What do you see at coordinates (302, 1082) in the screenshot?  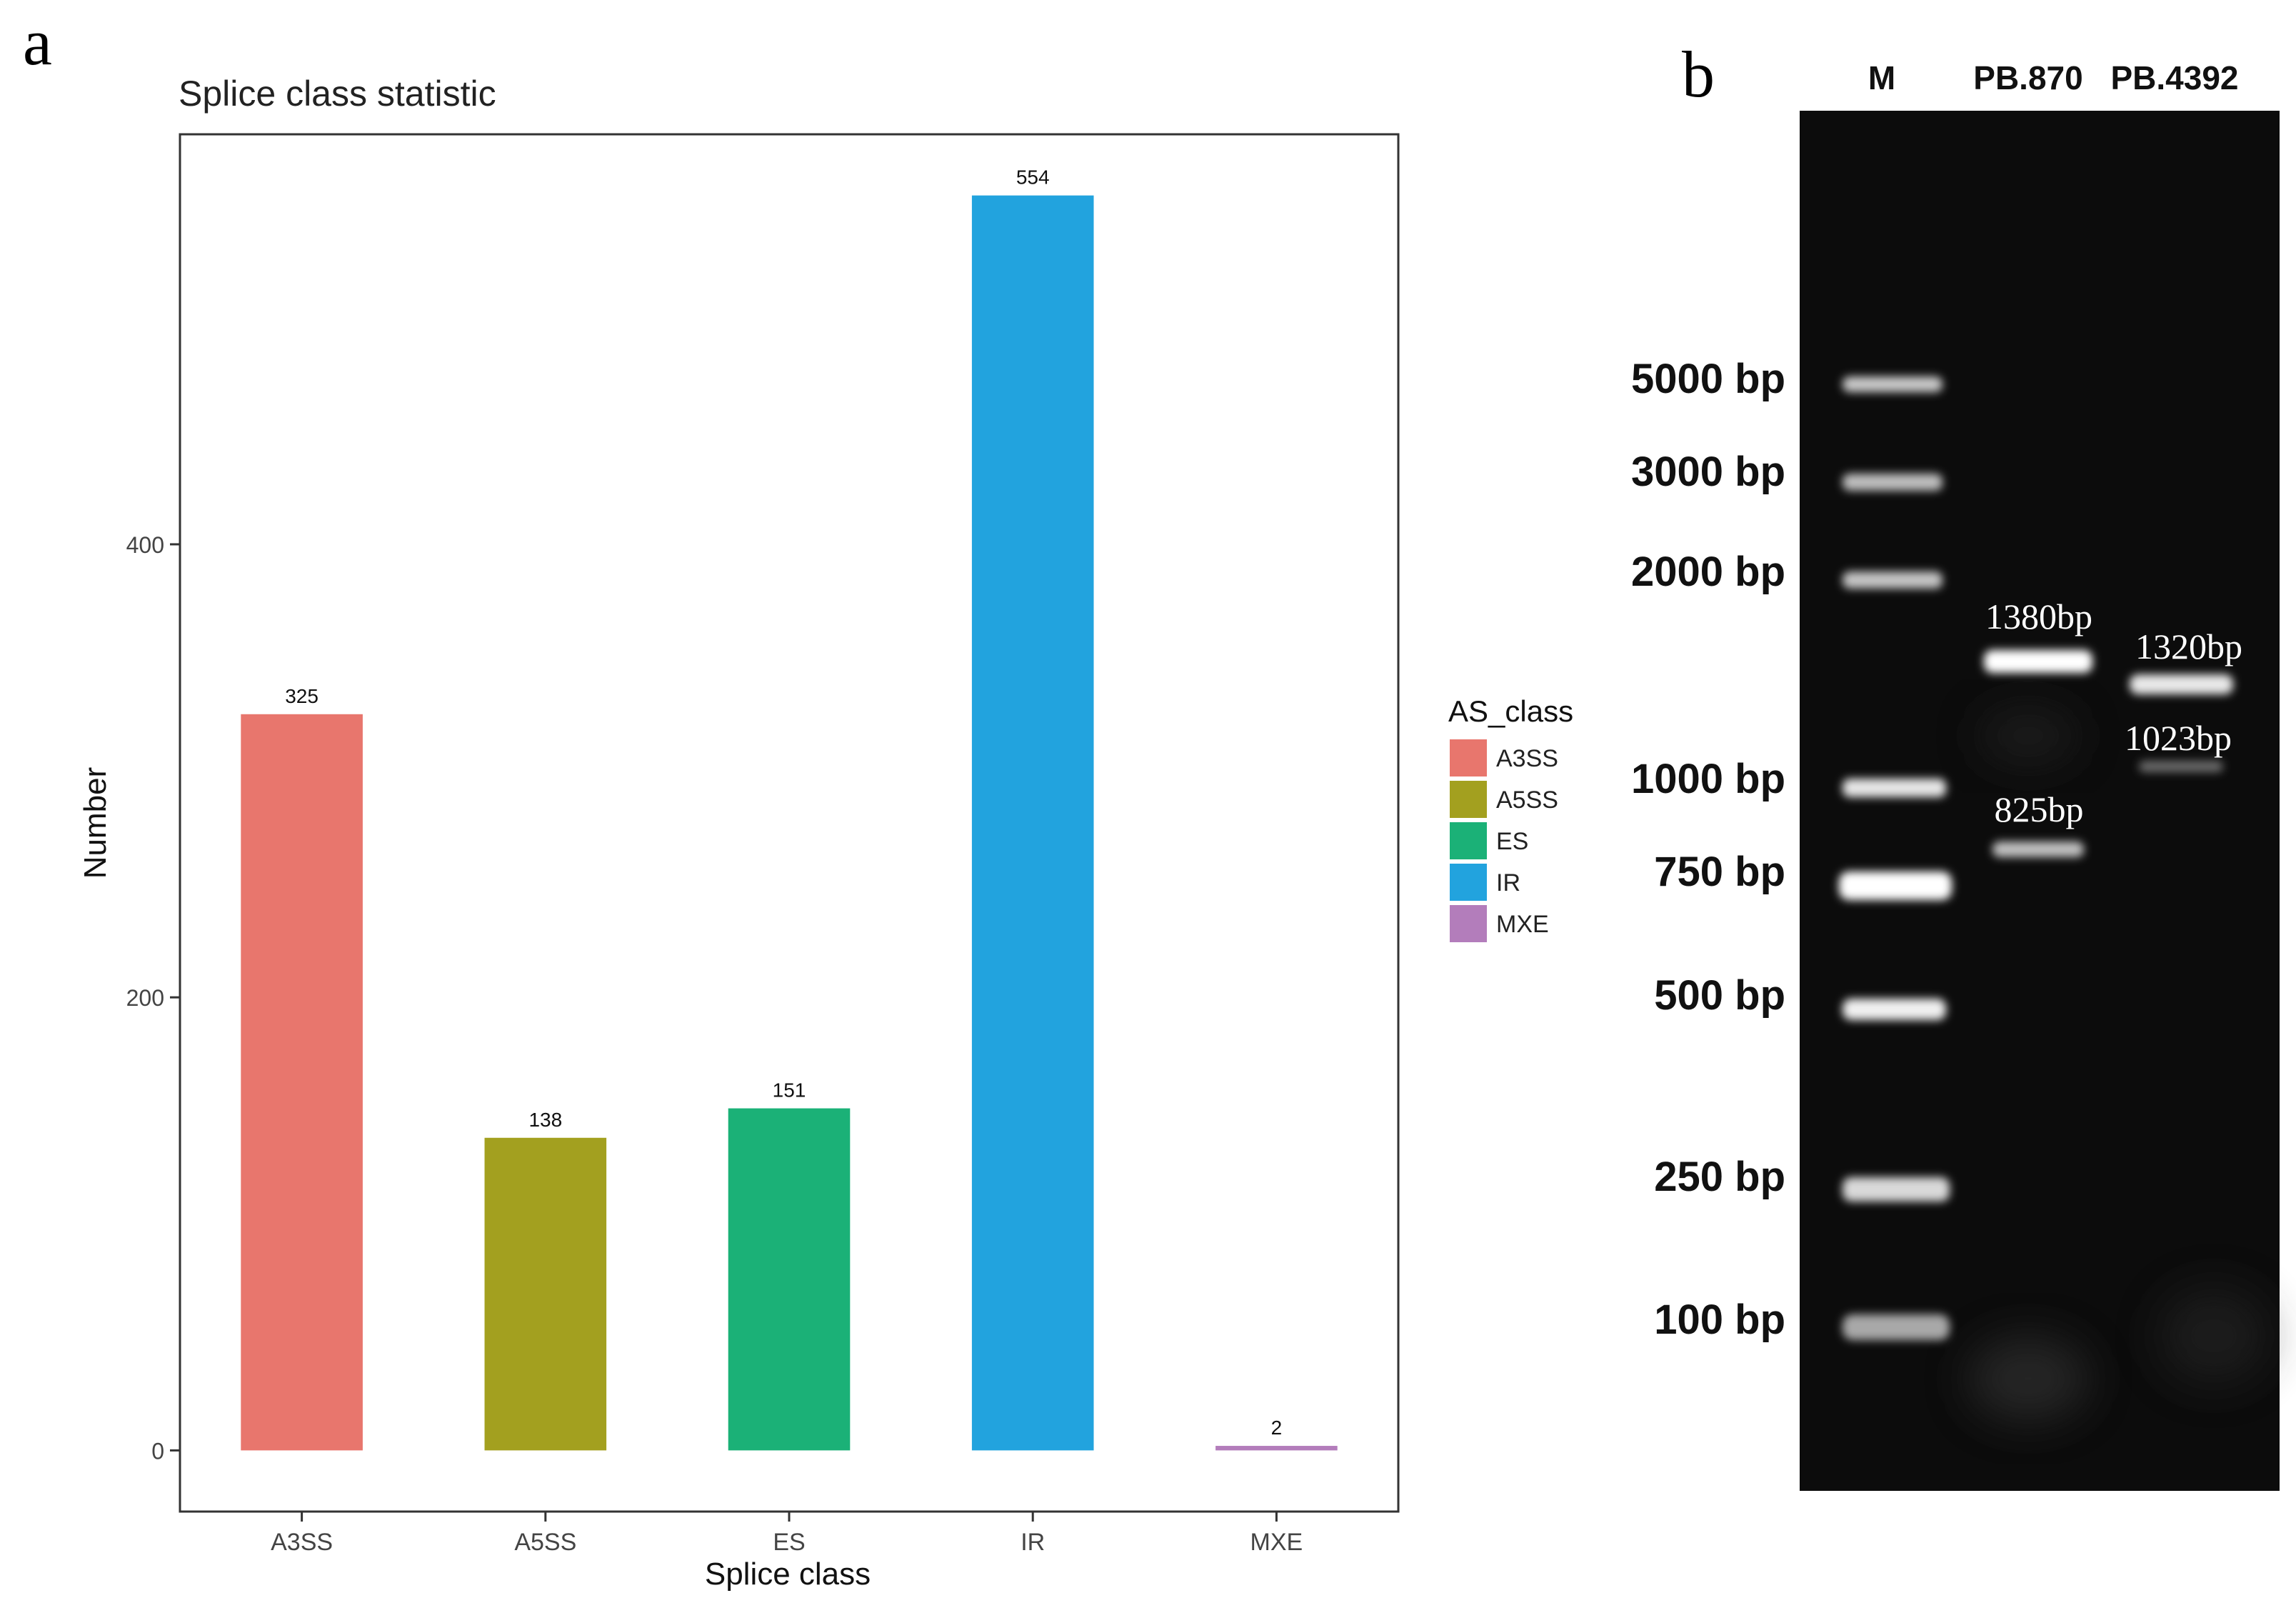 I see `bar-a3ss` at bounding box center [302, 1082].